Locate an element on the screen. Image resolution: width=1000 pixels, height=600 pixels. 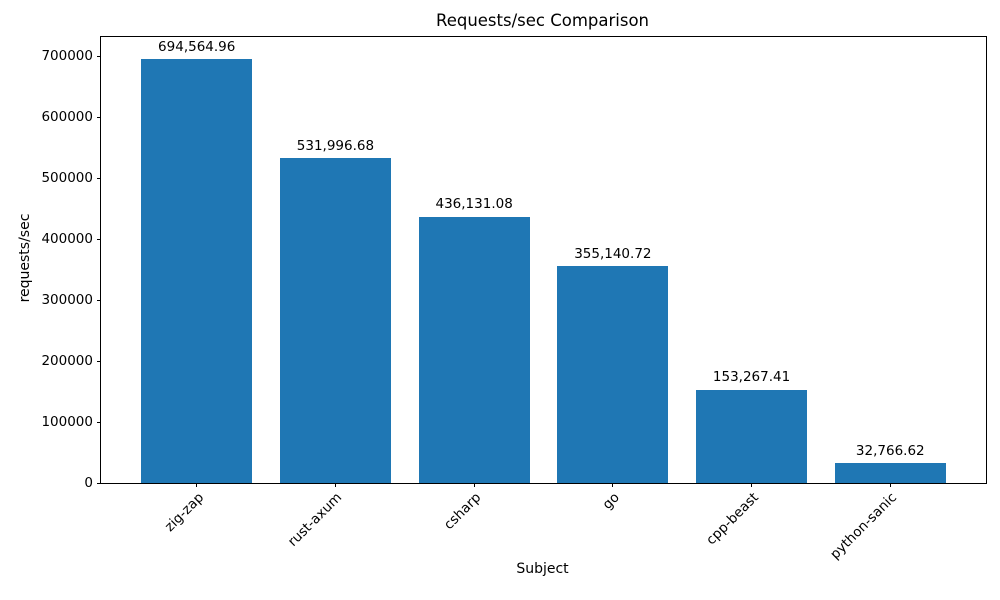
bar-value-label: 694,564.96 is located at coordinates (197, 46).